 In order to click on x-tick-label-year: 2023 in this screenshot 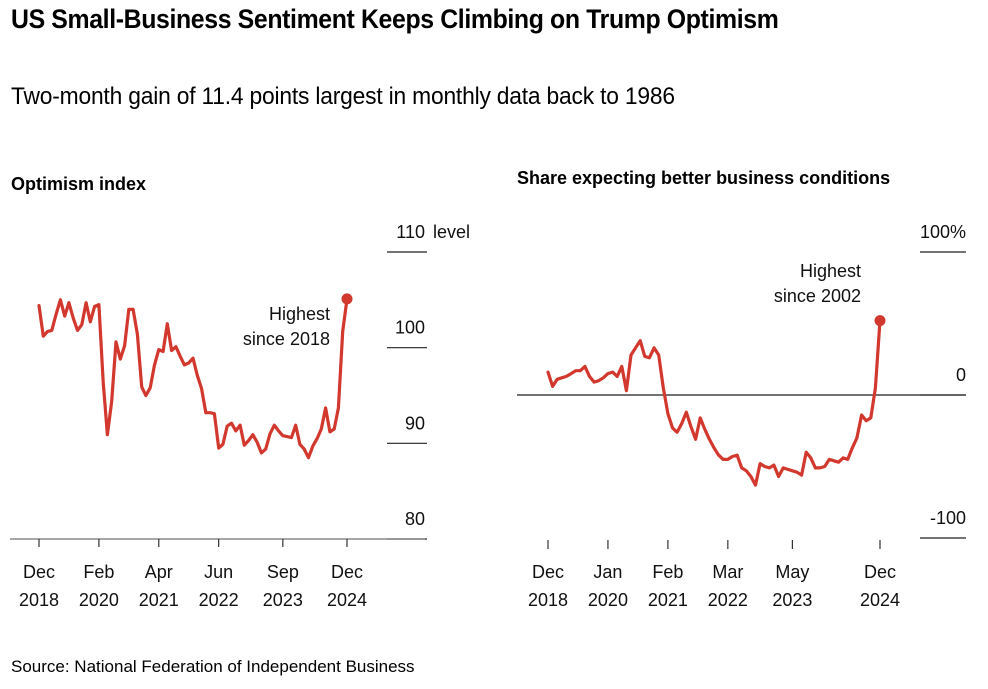, I will do `click(283, 600)`.